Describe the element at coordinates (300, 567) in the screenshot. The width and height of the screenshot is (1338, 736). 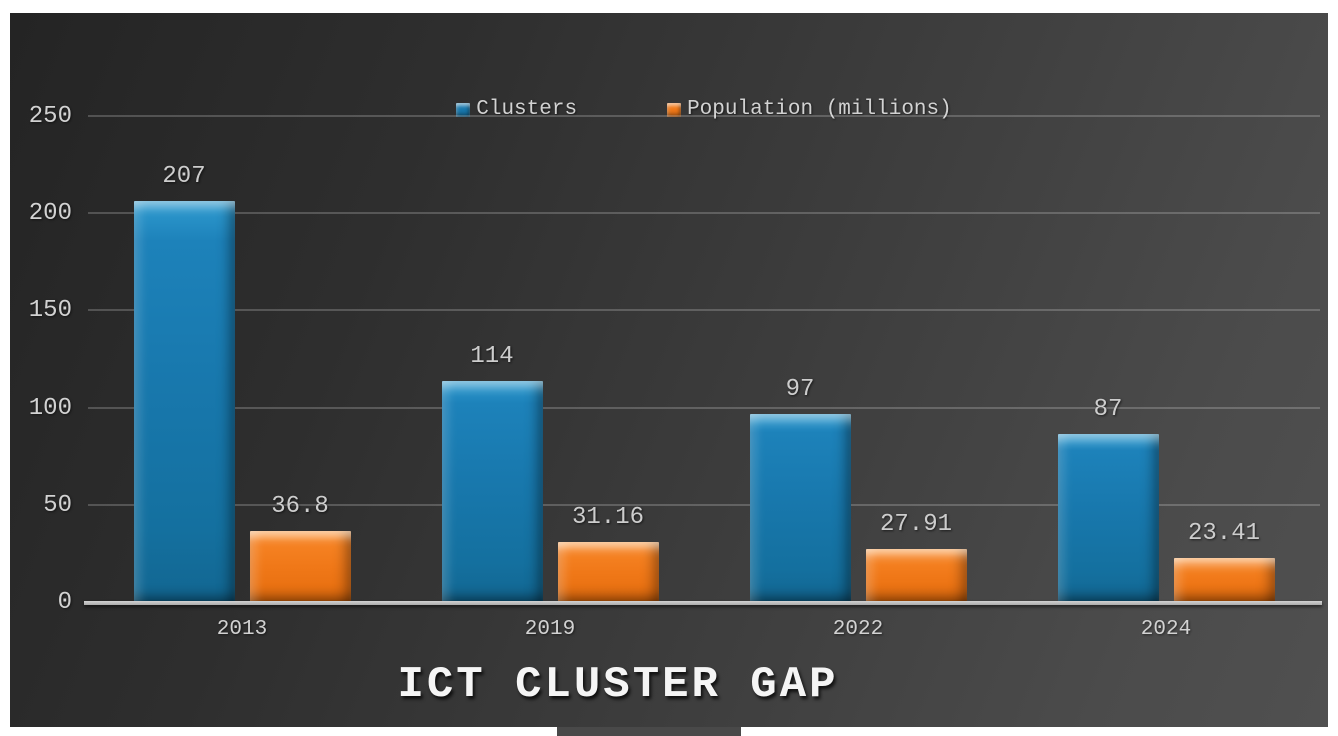
I see `bar-2013-population` at that location.